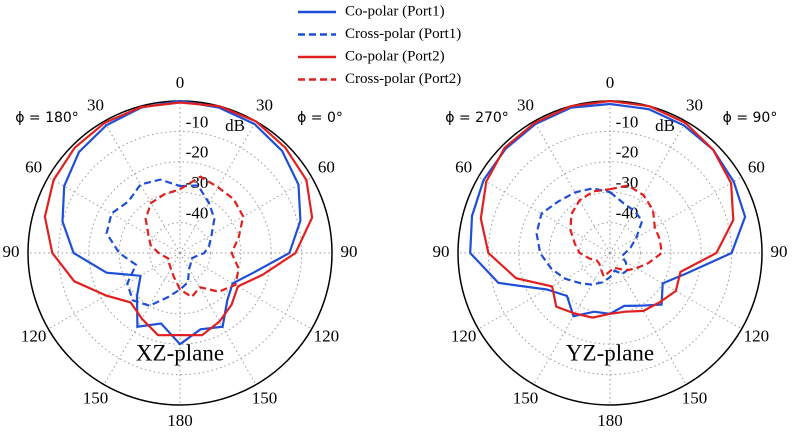 The image size is (800, 437). I want to click on legend-label: Cross-polar (Port2), so click(403, 79).